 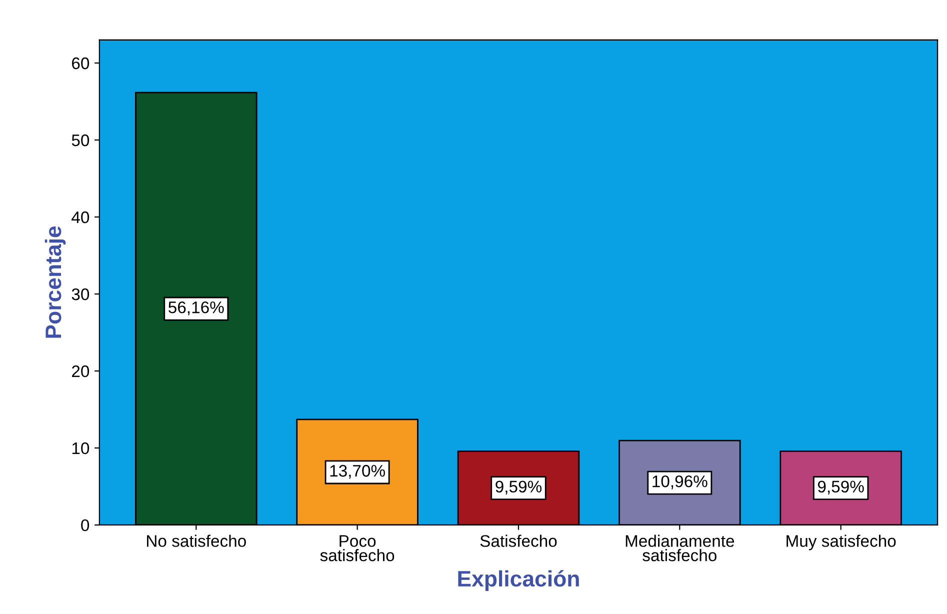 I want to click on y-axis-title: Porcentaje, so click(x=55, y=282).